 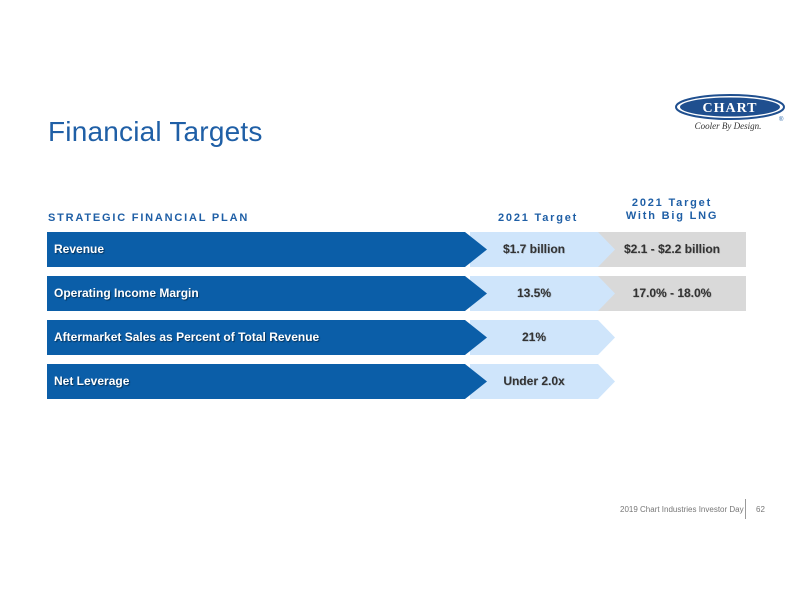 I want to click on header-2021-target: 2021 Target, so click(x=538, y=218).